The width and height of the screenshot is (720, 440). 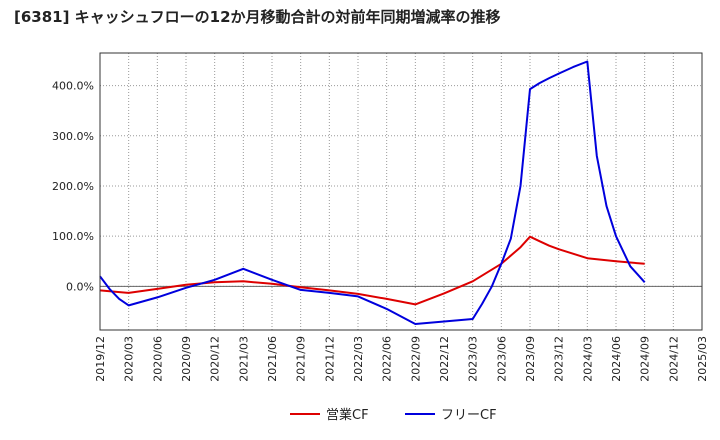 I want to click on y-tick-label: 200.0%, so click(x=73, y=186).